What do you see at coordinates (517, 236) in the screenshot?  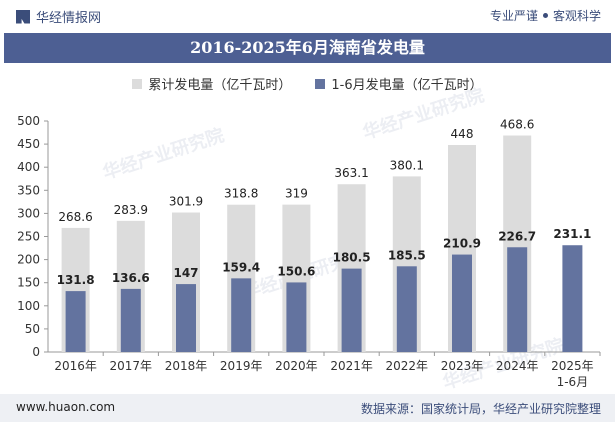 I see `data-label-monthly: 226.7` at bounding box center [517, 236].